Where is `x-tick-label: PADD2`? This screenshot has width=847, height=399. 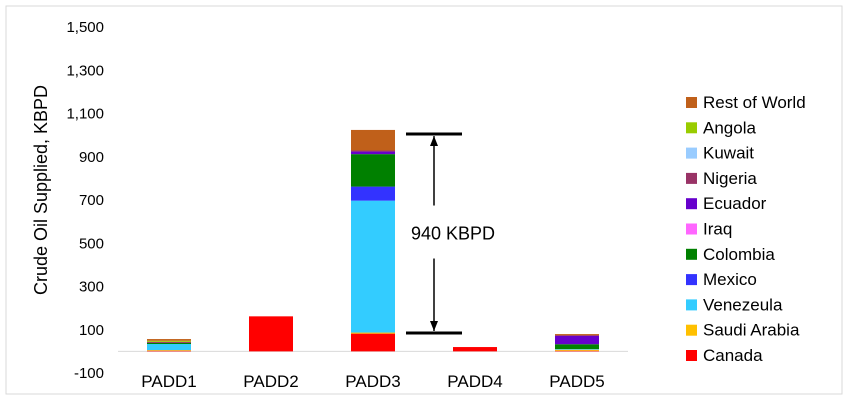 x-tick-label: PADD2 is located at coordinates (270, 381).